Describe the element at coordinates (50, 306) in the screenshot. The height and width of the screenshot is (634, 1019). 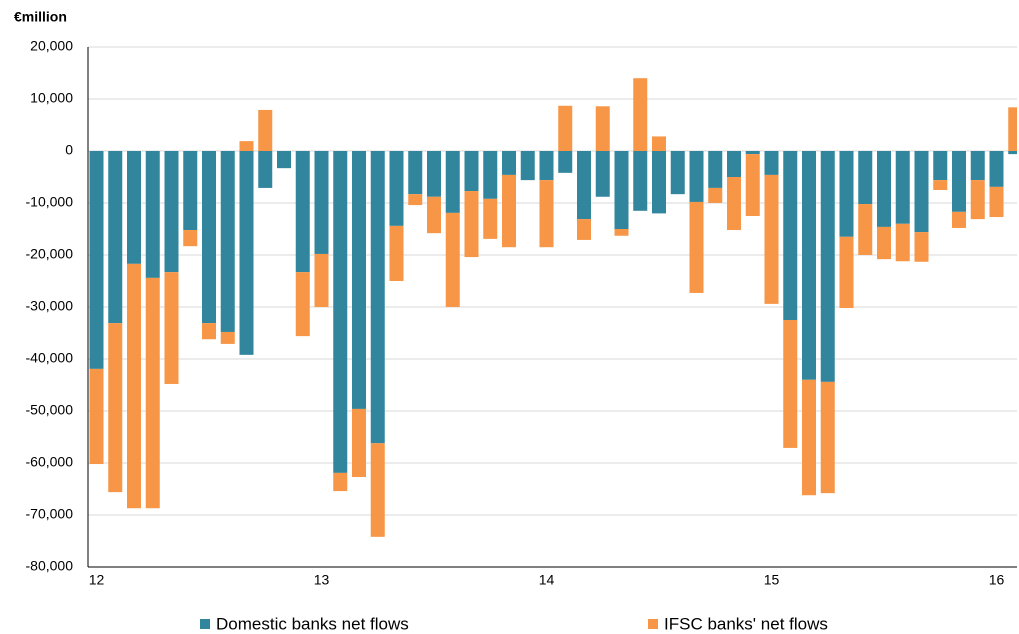
I see `y-tick-label: -30,000` at that location.